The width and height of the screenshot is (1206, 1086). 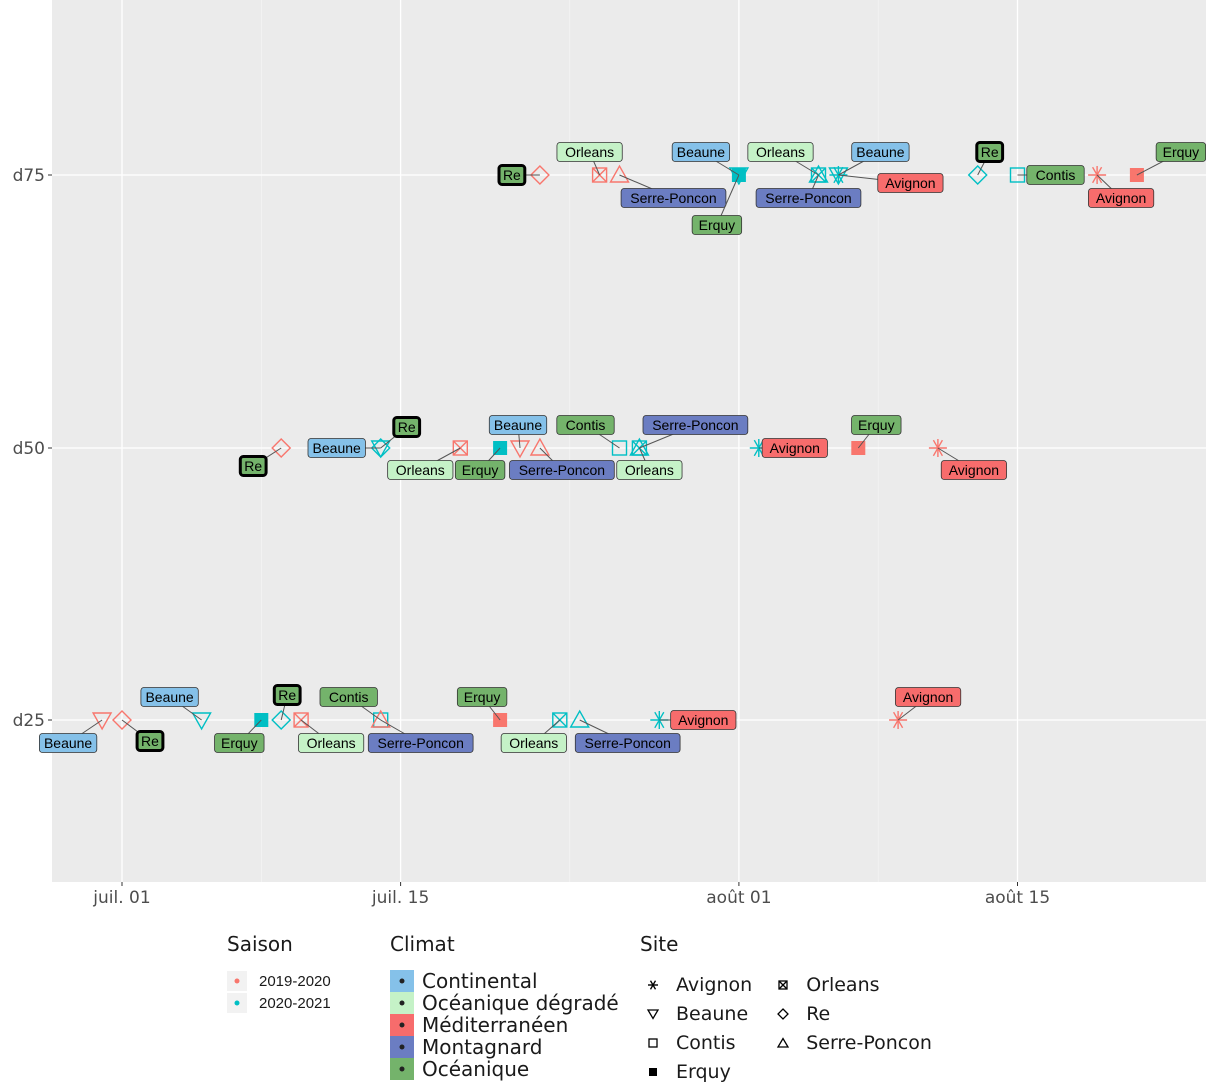 I want to click on legend-saison-title: Saison, so click(x=260, y=944).